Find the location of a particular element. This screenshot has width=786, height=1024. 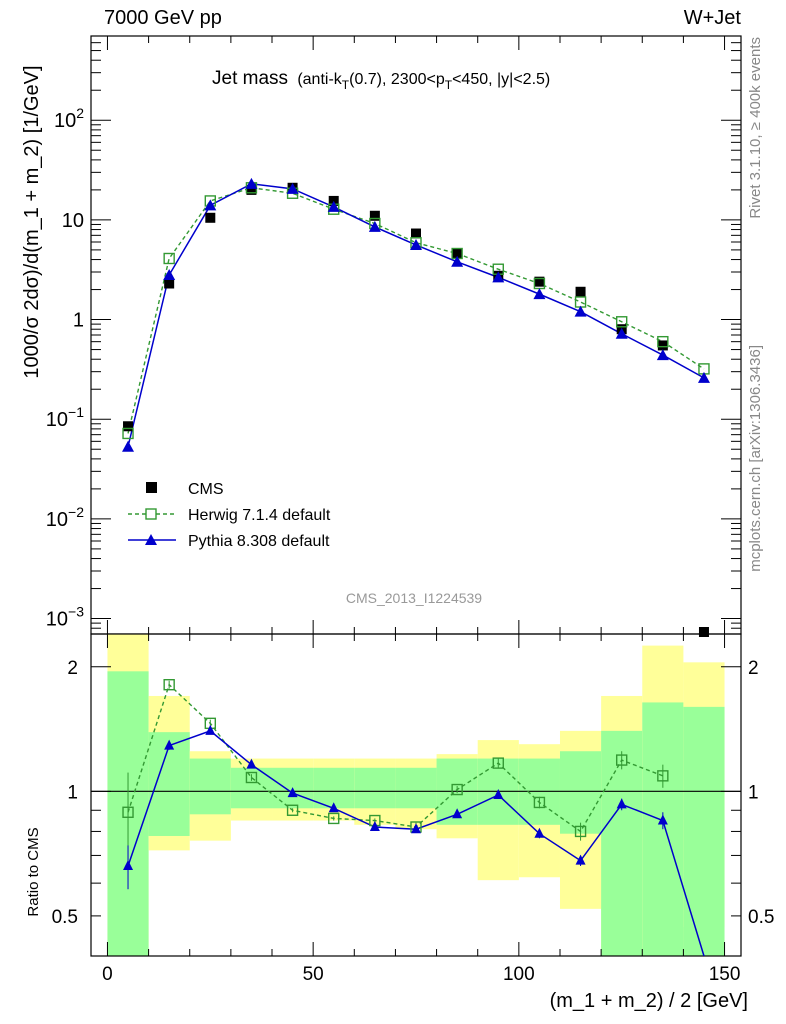

y-tick-label: 10⁻³ is located at coordinates (65, 617).